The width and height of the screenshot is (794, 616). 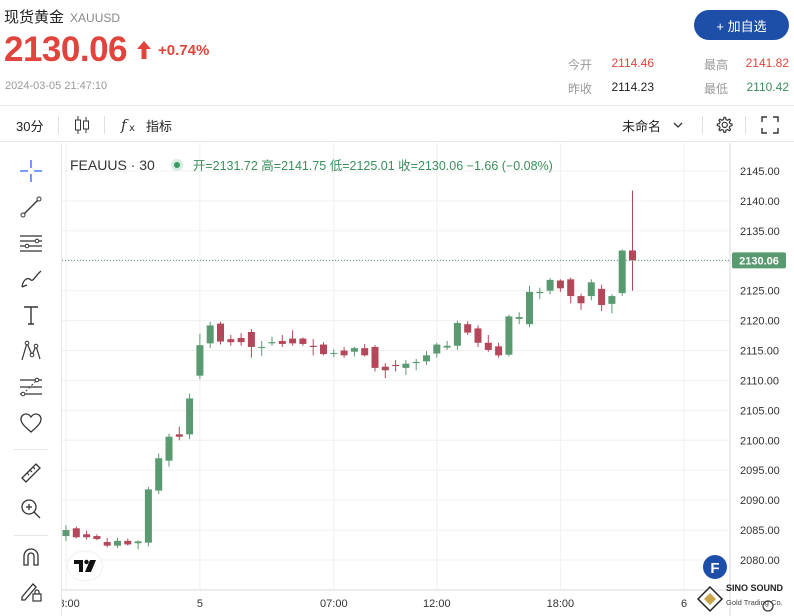 I want to click on magnet-tool, so click(x=31, y=557).